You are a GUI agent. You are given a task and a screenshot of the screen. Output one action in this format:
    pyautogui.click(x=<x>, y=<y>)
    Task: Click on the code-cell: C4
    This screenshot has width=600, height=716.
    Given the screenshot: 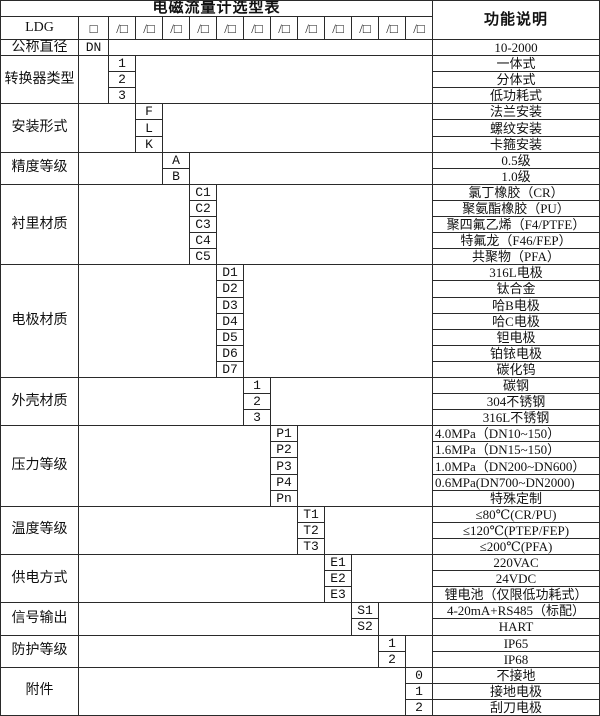 What is the action you would take?
    pyautogui.click(x=203, y=241)
    